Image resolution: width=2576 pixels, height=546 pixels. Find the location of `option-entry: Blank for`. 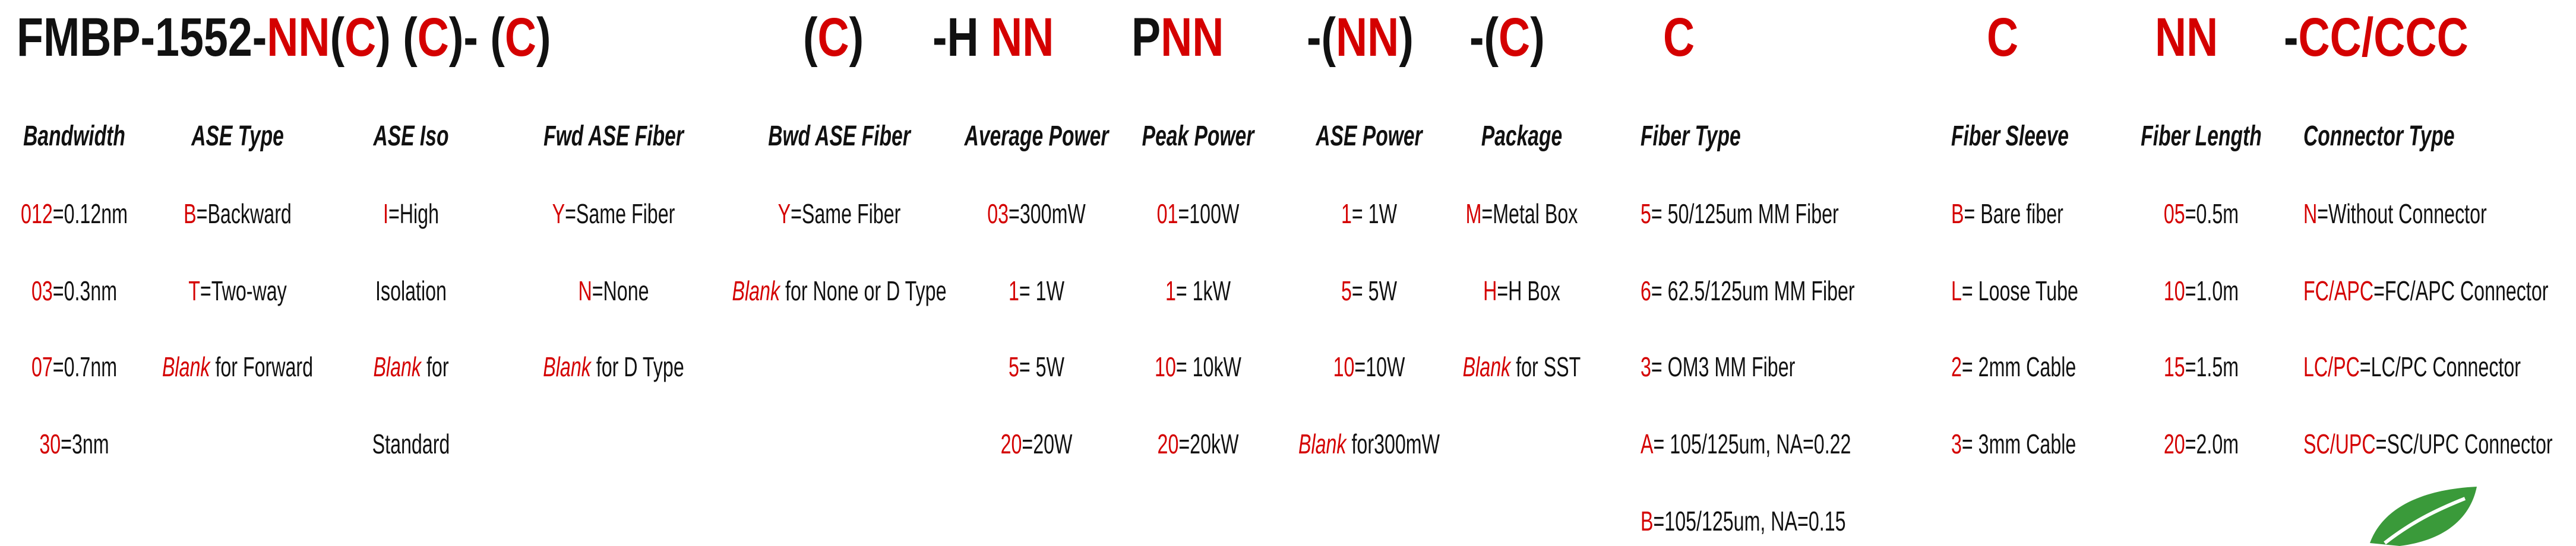

option-entry: Blank for is located at coordinates (410, 367).